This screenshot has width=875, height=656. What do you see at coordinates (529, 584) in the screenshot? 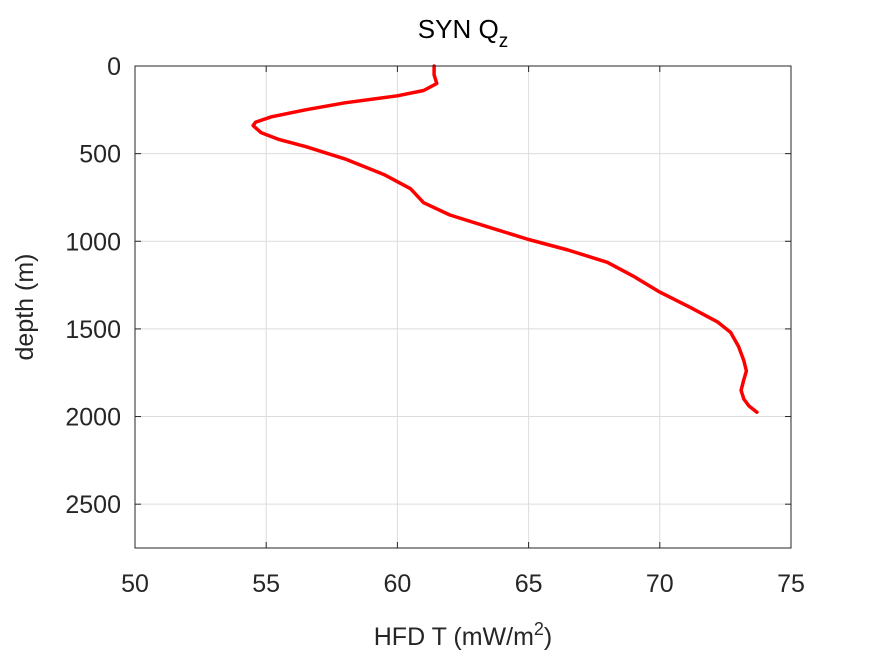
I see `x-tick-label: 65` at bounding box center [529, 584].